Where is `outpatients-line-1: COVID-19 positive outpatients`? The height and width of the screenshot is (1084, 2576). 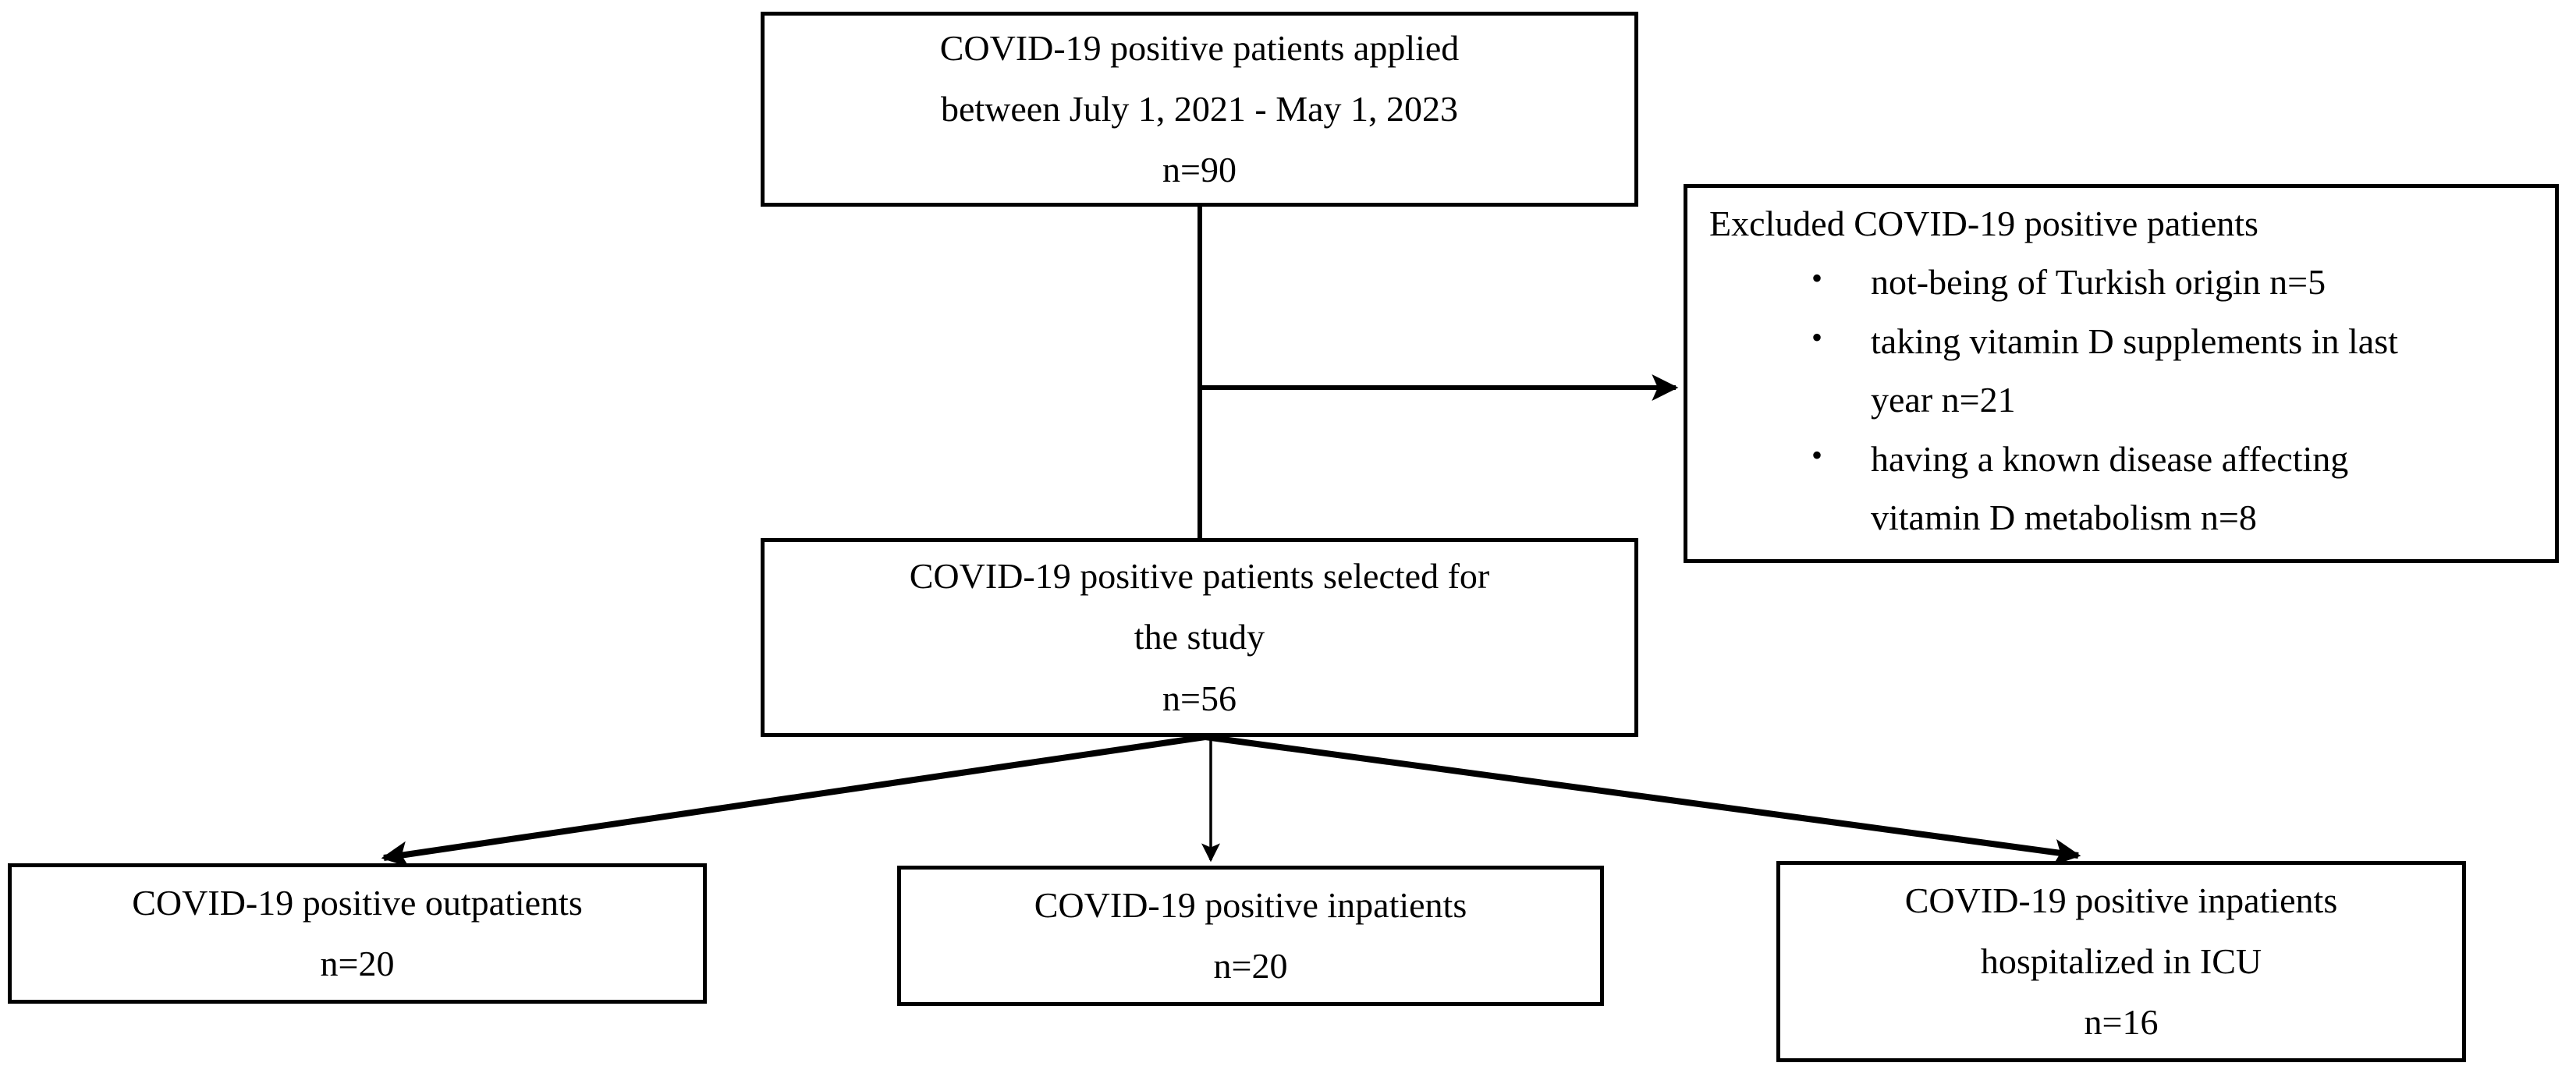
outpatients-line-1: COVID-19 positive outpatients is located at coordinates (357, 902).